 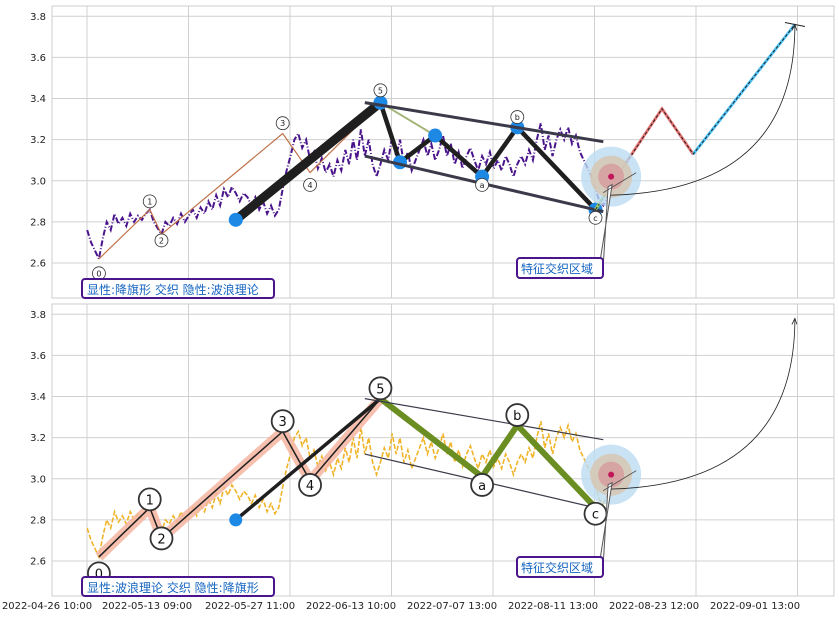 What do you see at coordinates (654, 606) in the screenshot?
I see `x-tick-label: 2022-08-23 12:00` at bounding box center [654, 606].